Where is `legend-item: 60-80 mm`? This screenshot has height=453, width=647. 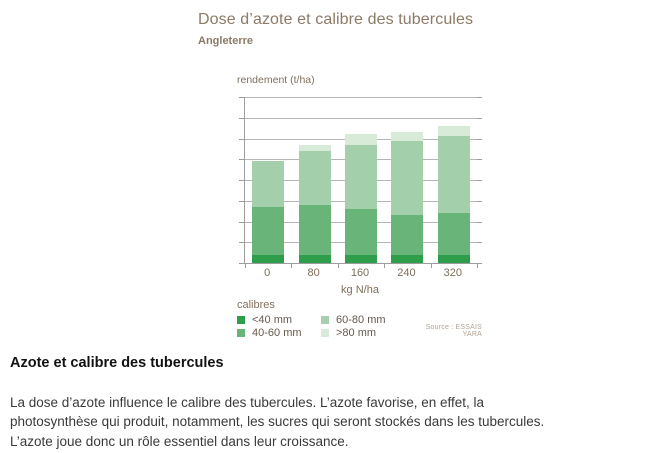
legend-item: 60-80 mm is located at coordinates (356, 319).